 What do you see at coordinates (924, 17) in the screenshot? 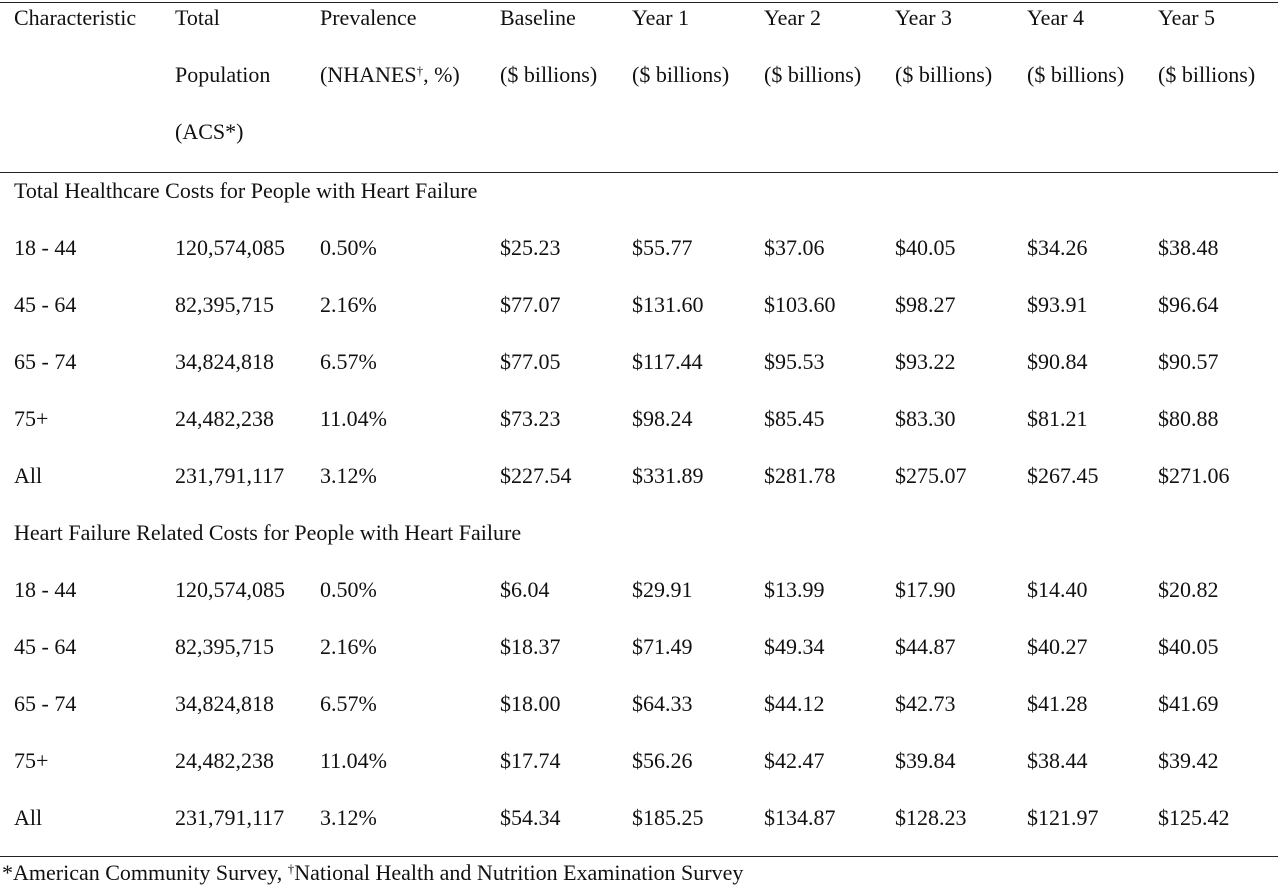
I see `column-header-line: Year 3` at bounding box center [924, 17].